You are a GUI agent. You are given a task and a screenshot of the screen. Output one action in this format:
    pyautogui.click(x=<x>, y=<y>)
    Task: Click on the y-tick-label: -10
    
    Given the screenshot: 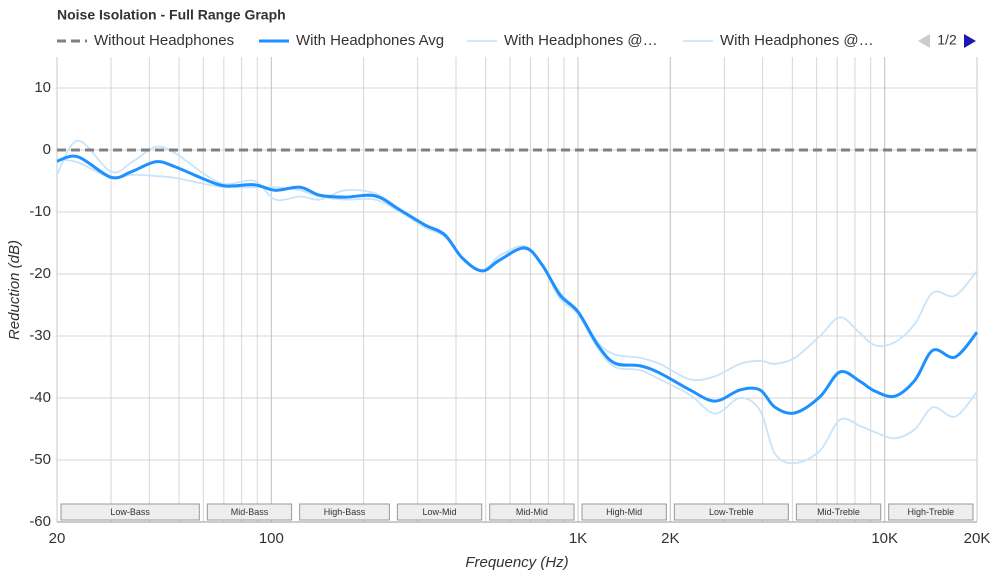 What is the action you would take?
    pyautogui.click(x=40, y=211)
    